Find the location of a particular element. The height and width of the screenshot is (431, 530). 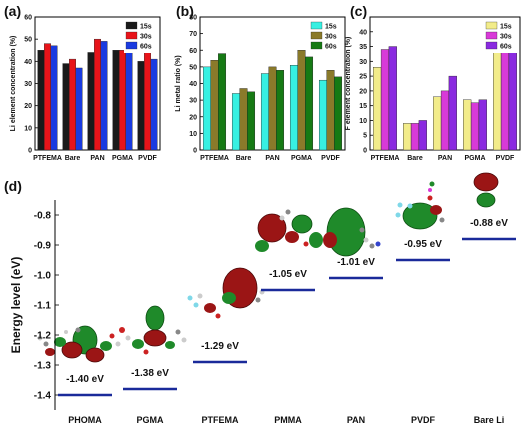

panel-label-a: (a) is located at coordinates (12, 11).